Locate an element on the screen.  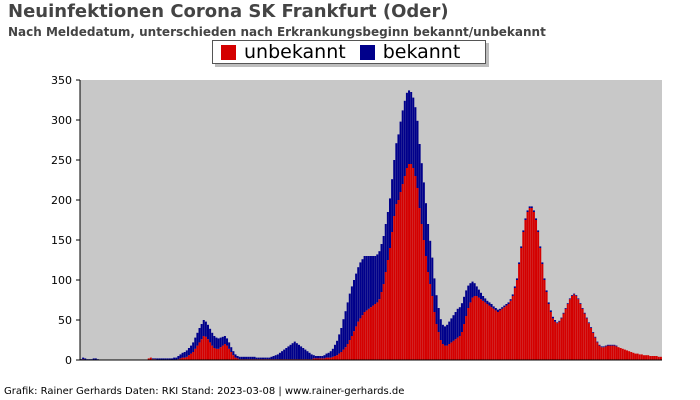
y-tick-label: 350 is located at coordinates (61, 80).